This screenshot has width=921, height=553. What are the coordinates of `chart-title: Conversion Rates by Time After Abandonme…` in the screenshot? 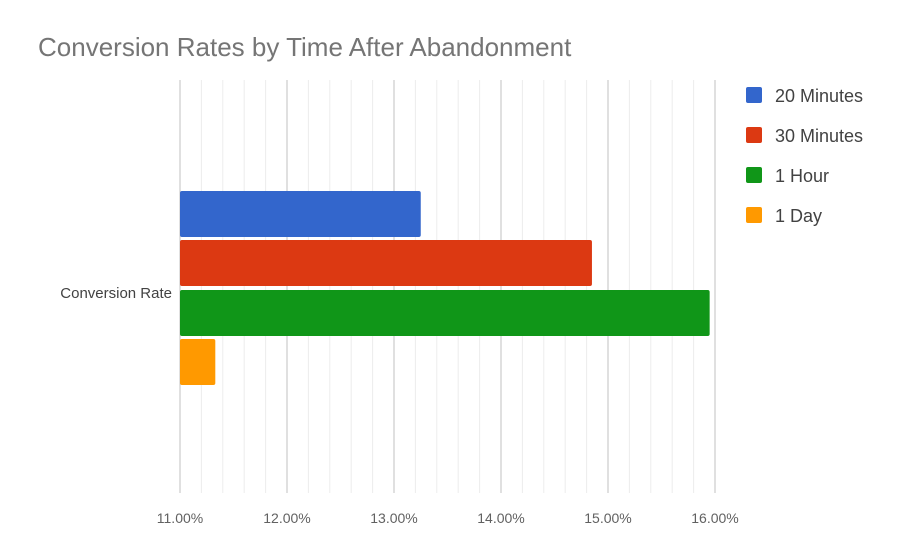 It's located at (305, 47).